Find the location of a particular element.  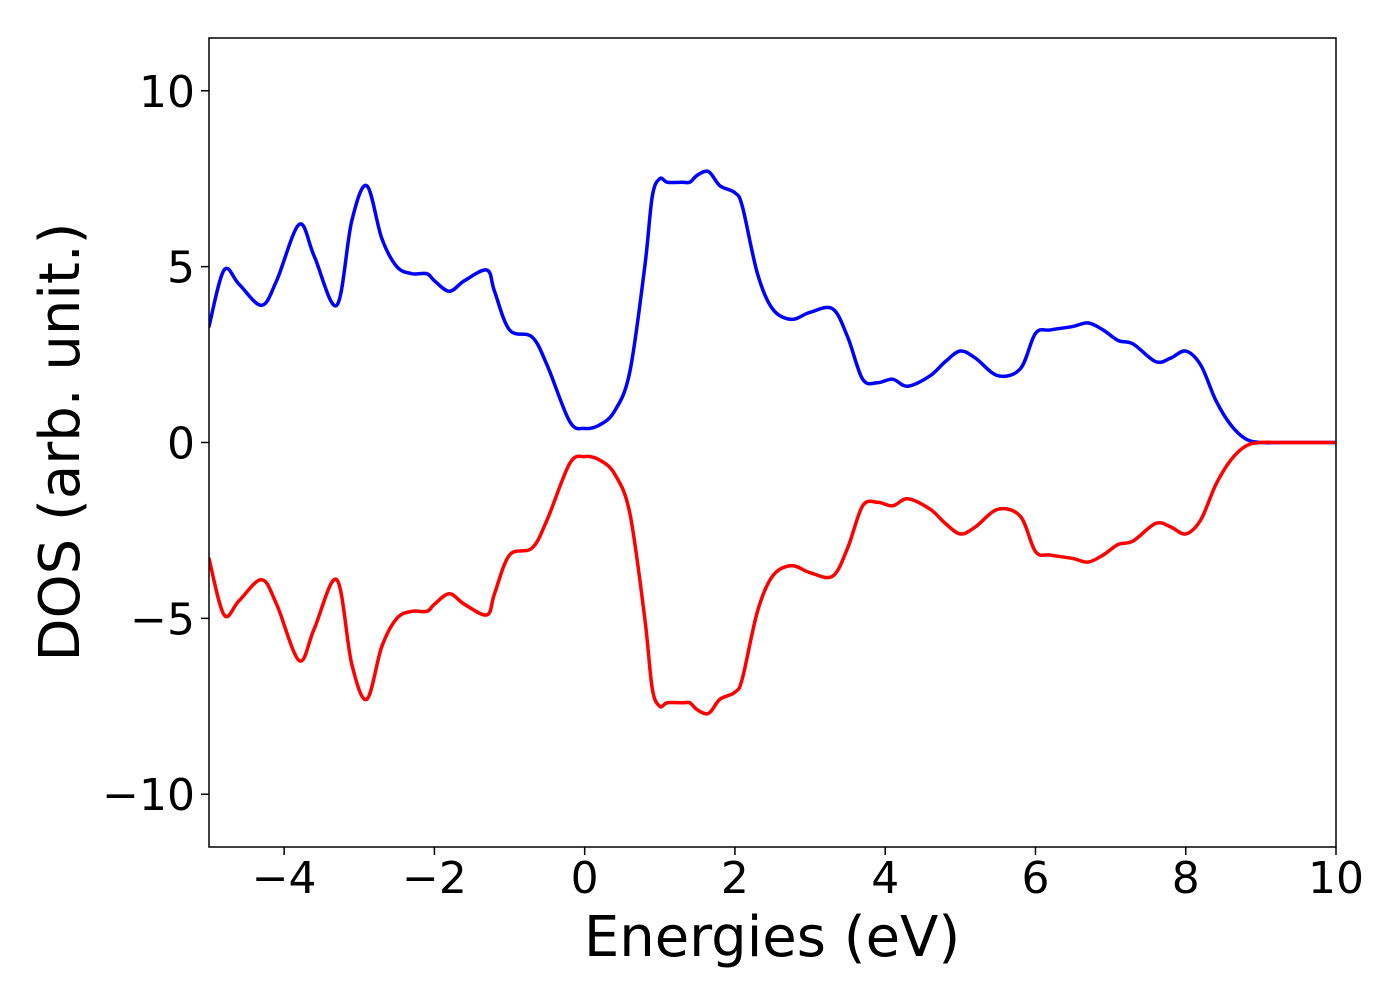

x-axis-ticks: −4 −2 0 2 4 6 8 10 is located at coordinates (808, 875).